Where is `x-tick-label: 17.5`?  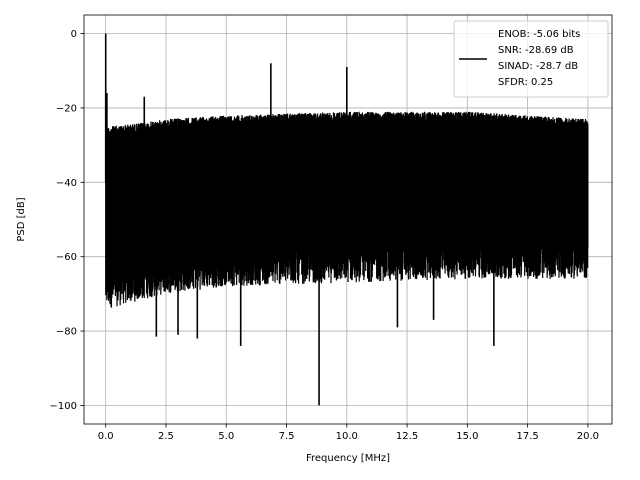 x-tick-label: 17.5 is located at coordinates (527, 436).